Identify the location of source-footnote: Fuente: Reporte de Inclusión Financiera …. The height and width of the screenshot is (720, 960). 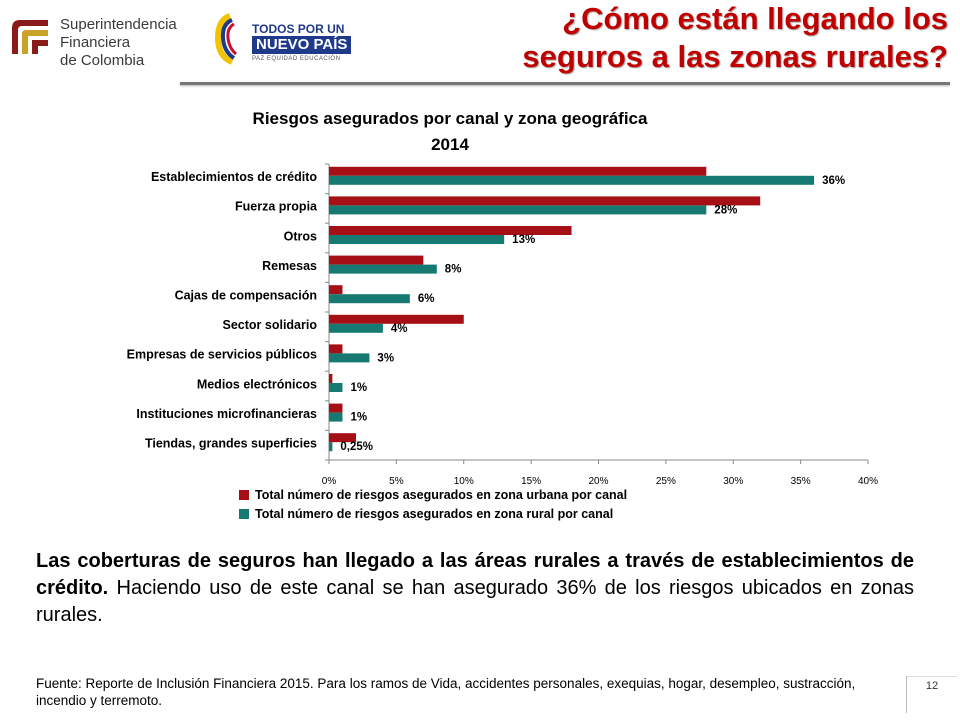
(446, 692).